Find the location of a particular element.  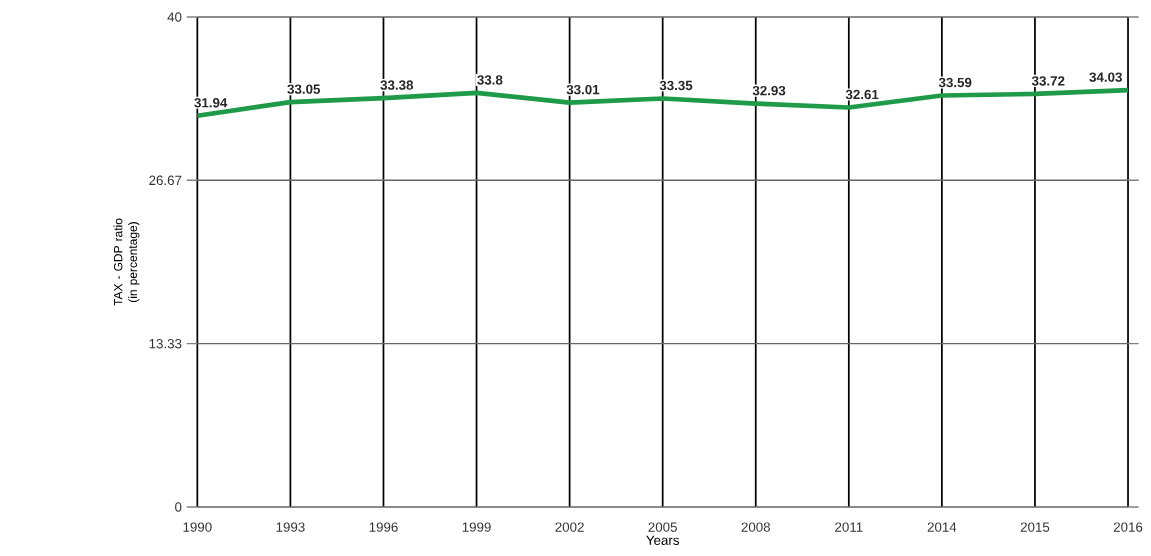

x-tick-label: 2015 is located at coordinates (1035, 527).